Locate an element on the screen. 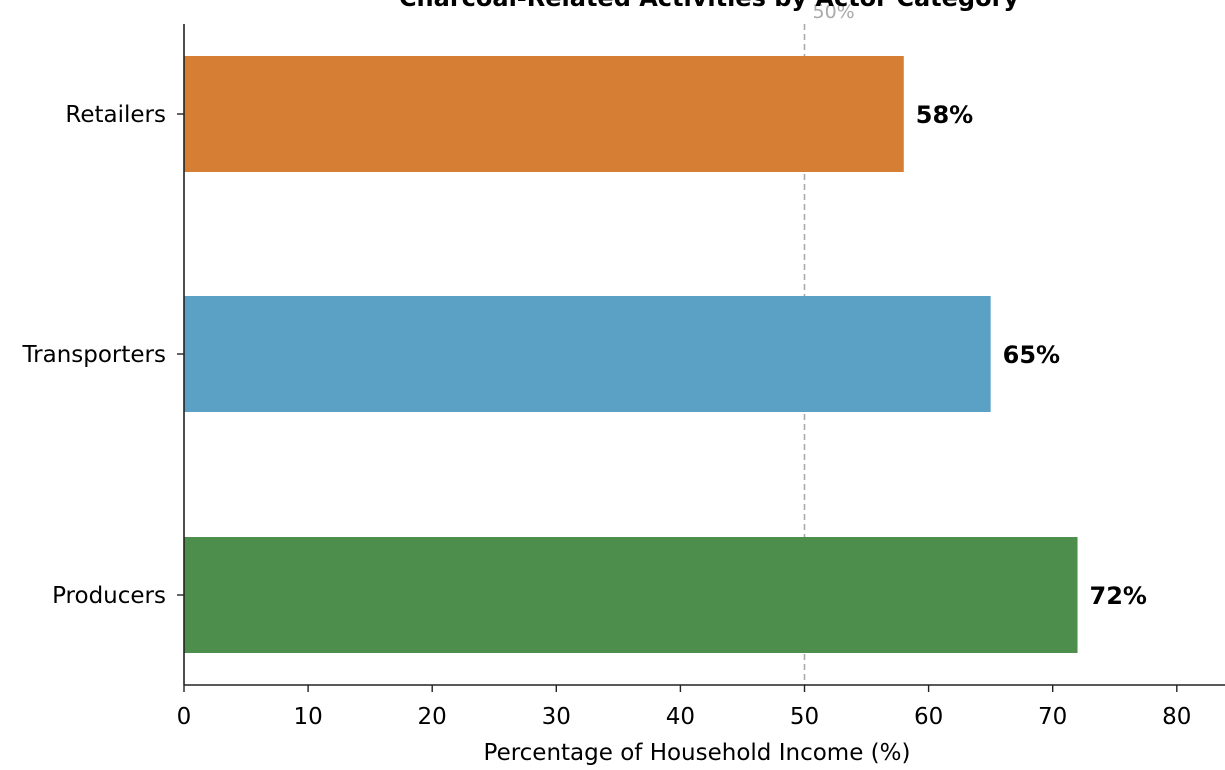  x-tick-label: 40 is located at coordinates (680, 717).